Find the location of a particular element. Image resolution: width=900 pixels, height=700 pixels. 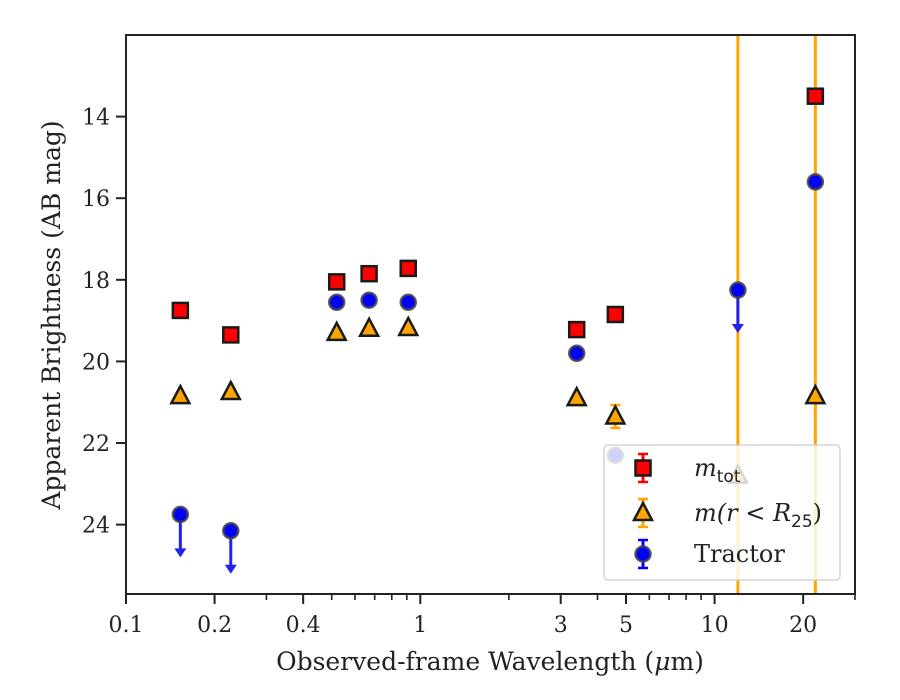

x-tick-label-5: 5 is located at coordinates (626, 625).